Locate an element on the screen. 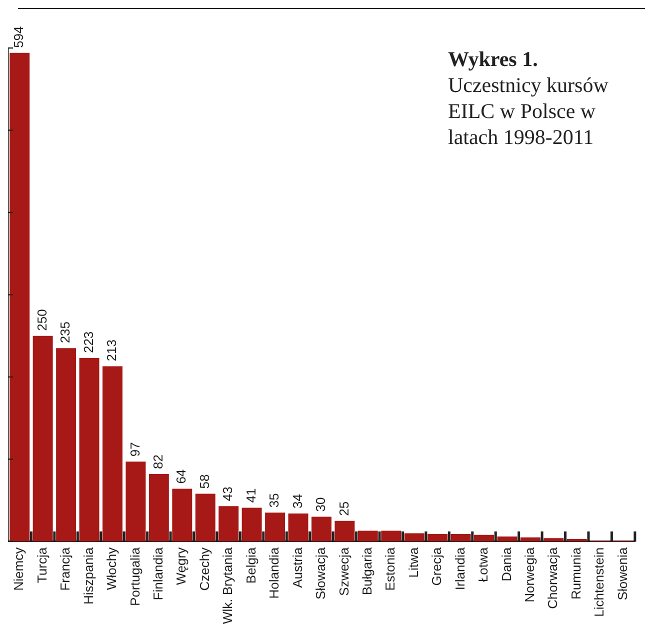  x-tick-label: Niemcy is located at coordinates (18, 568).